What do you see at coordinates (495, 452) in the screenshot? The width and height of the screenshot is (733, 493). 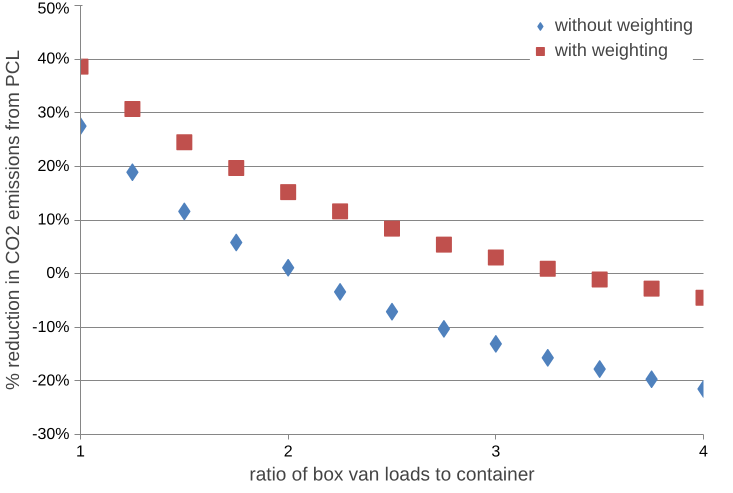 I see `x-tick-label: 3` at bounding box center [495, 452].